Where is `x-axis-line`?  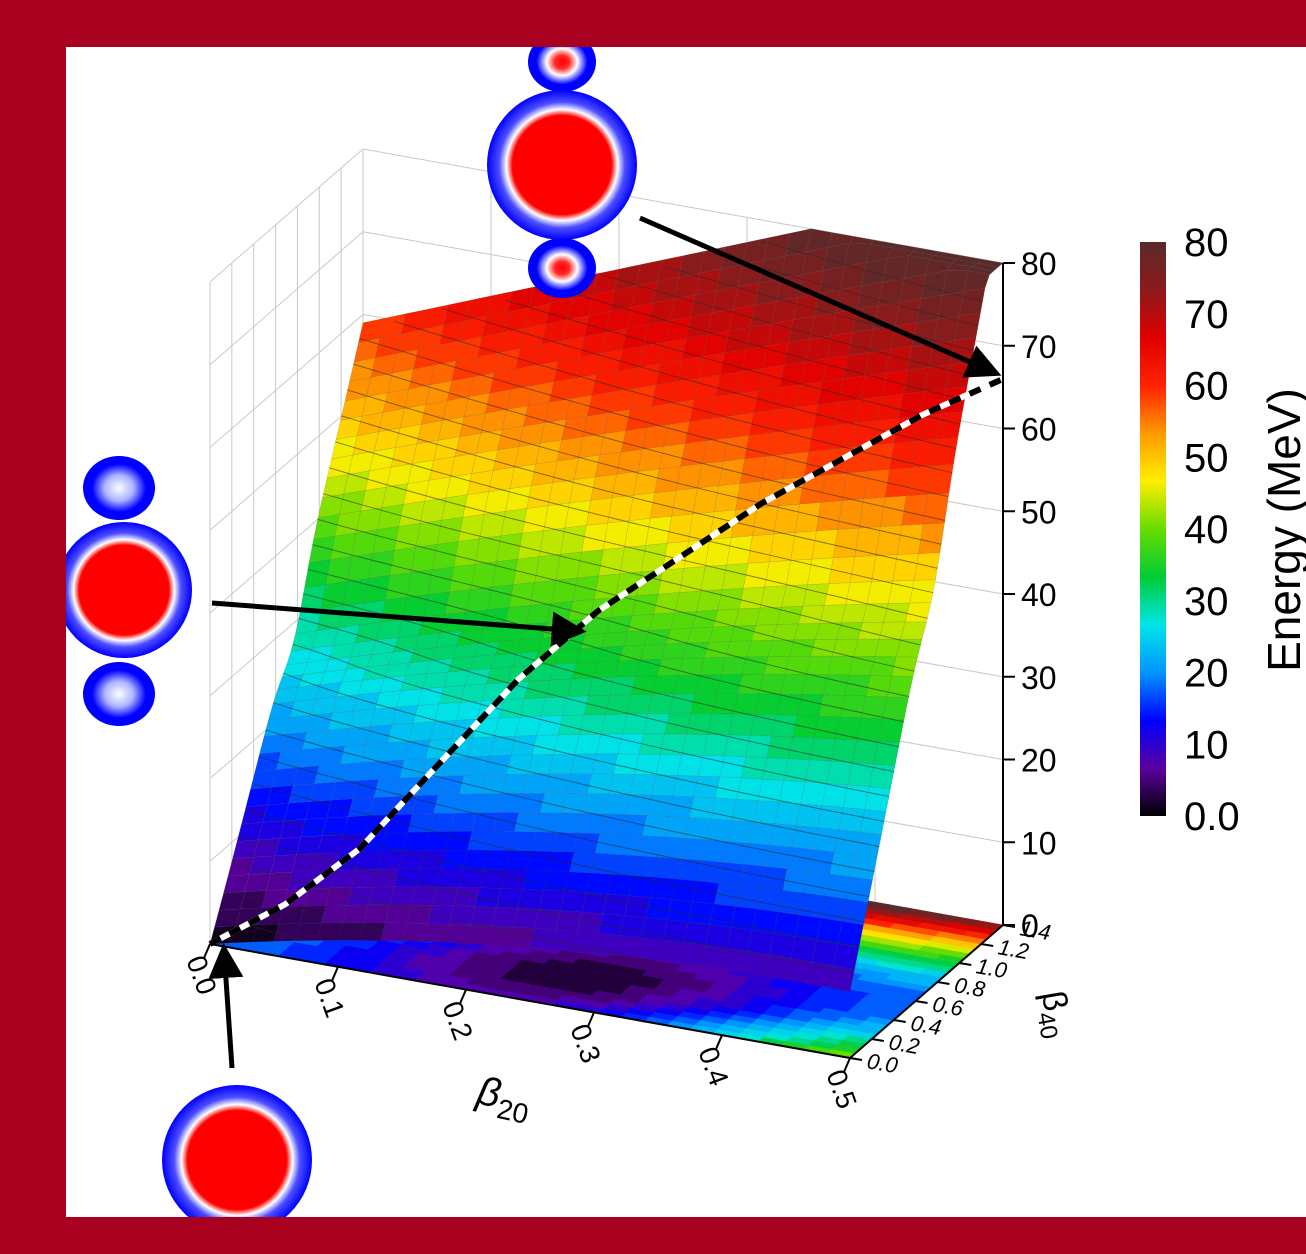 x-axis-line is located at coordinates (530, 1001).